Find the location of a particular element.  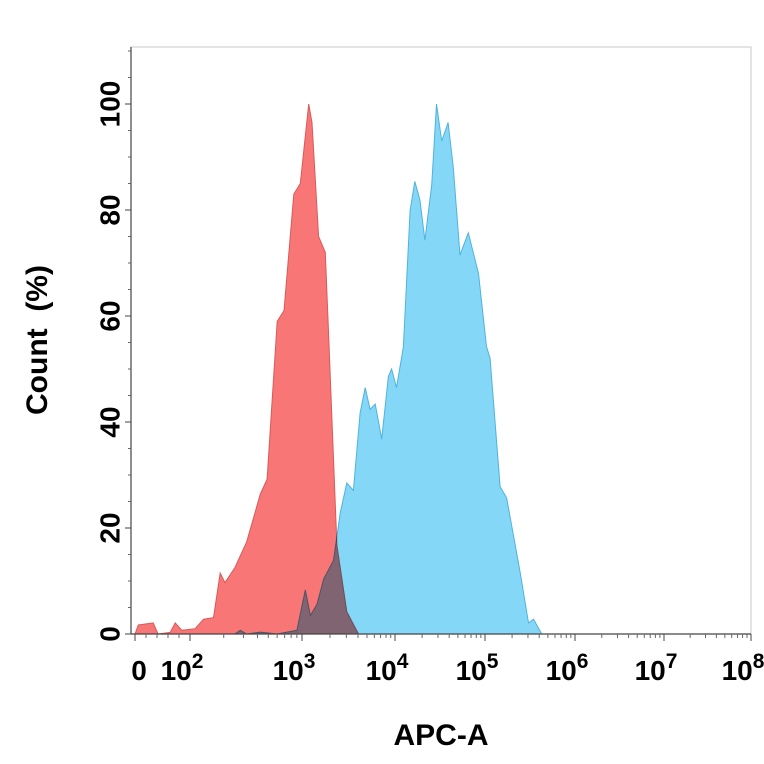

y-tick-label: 20 is located at coordinates (109, 527).